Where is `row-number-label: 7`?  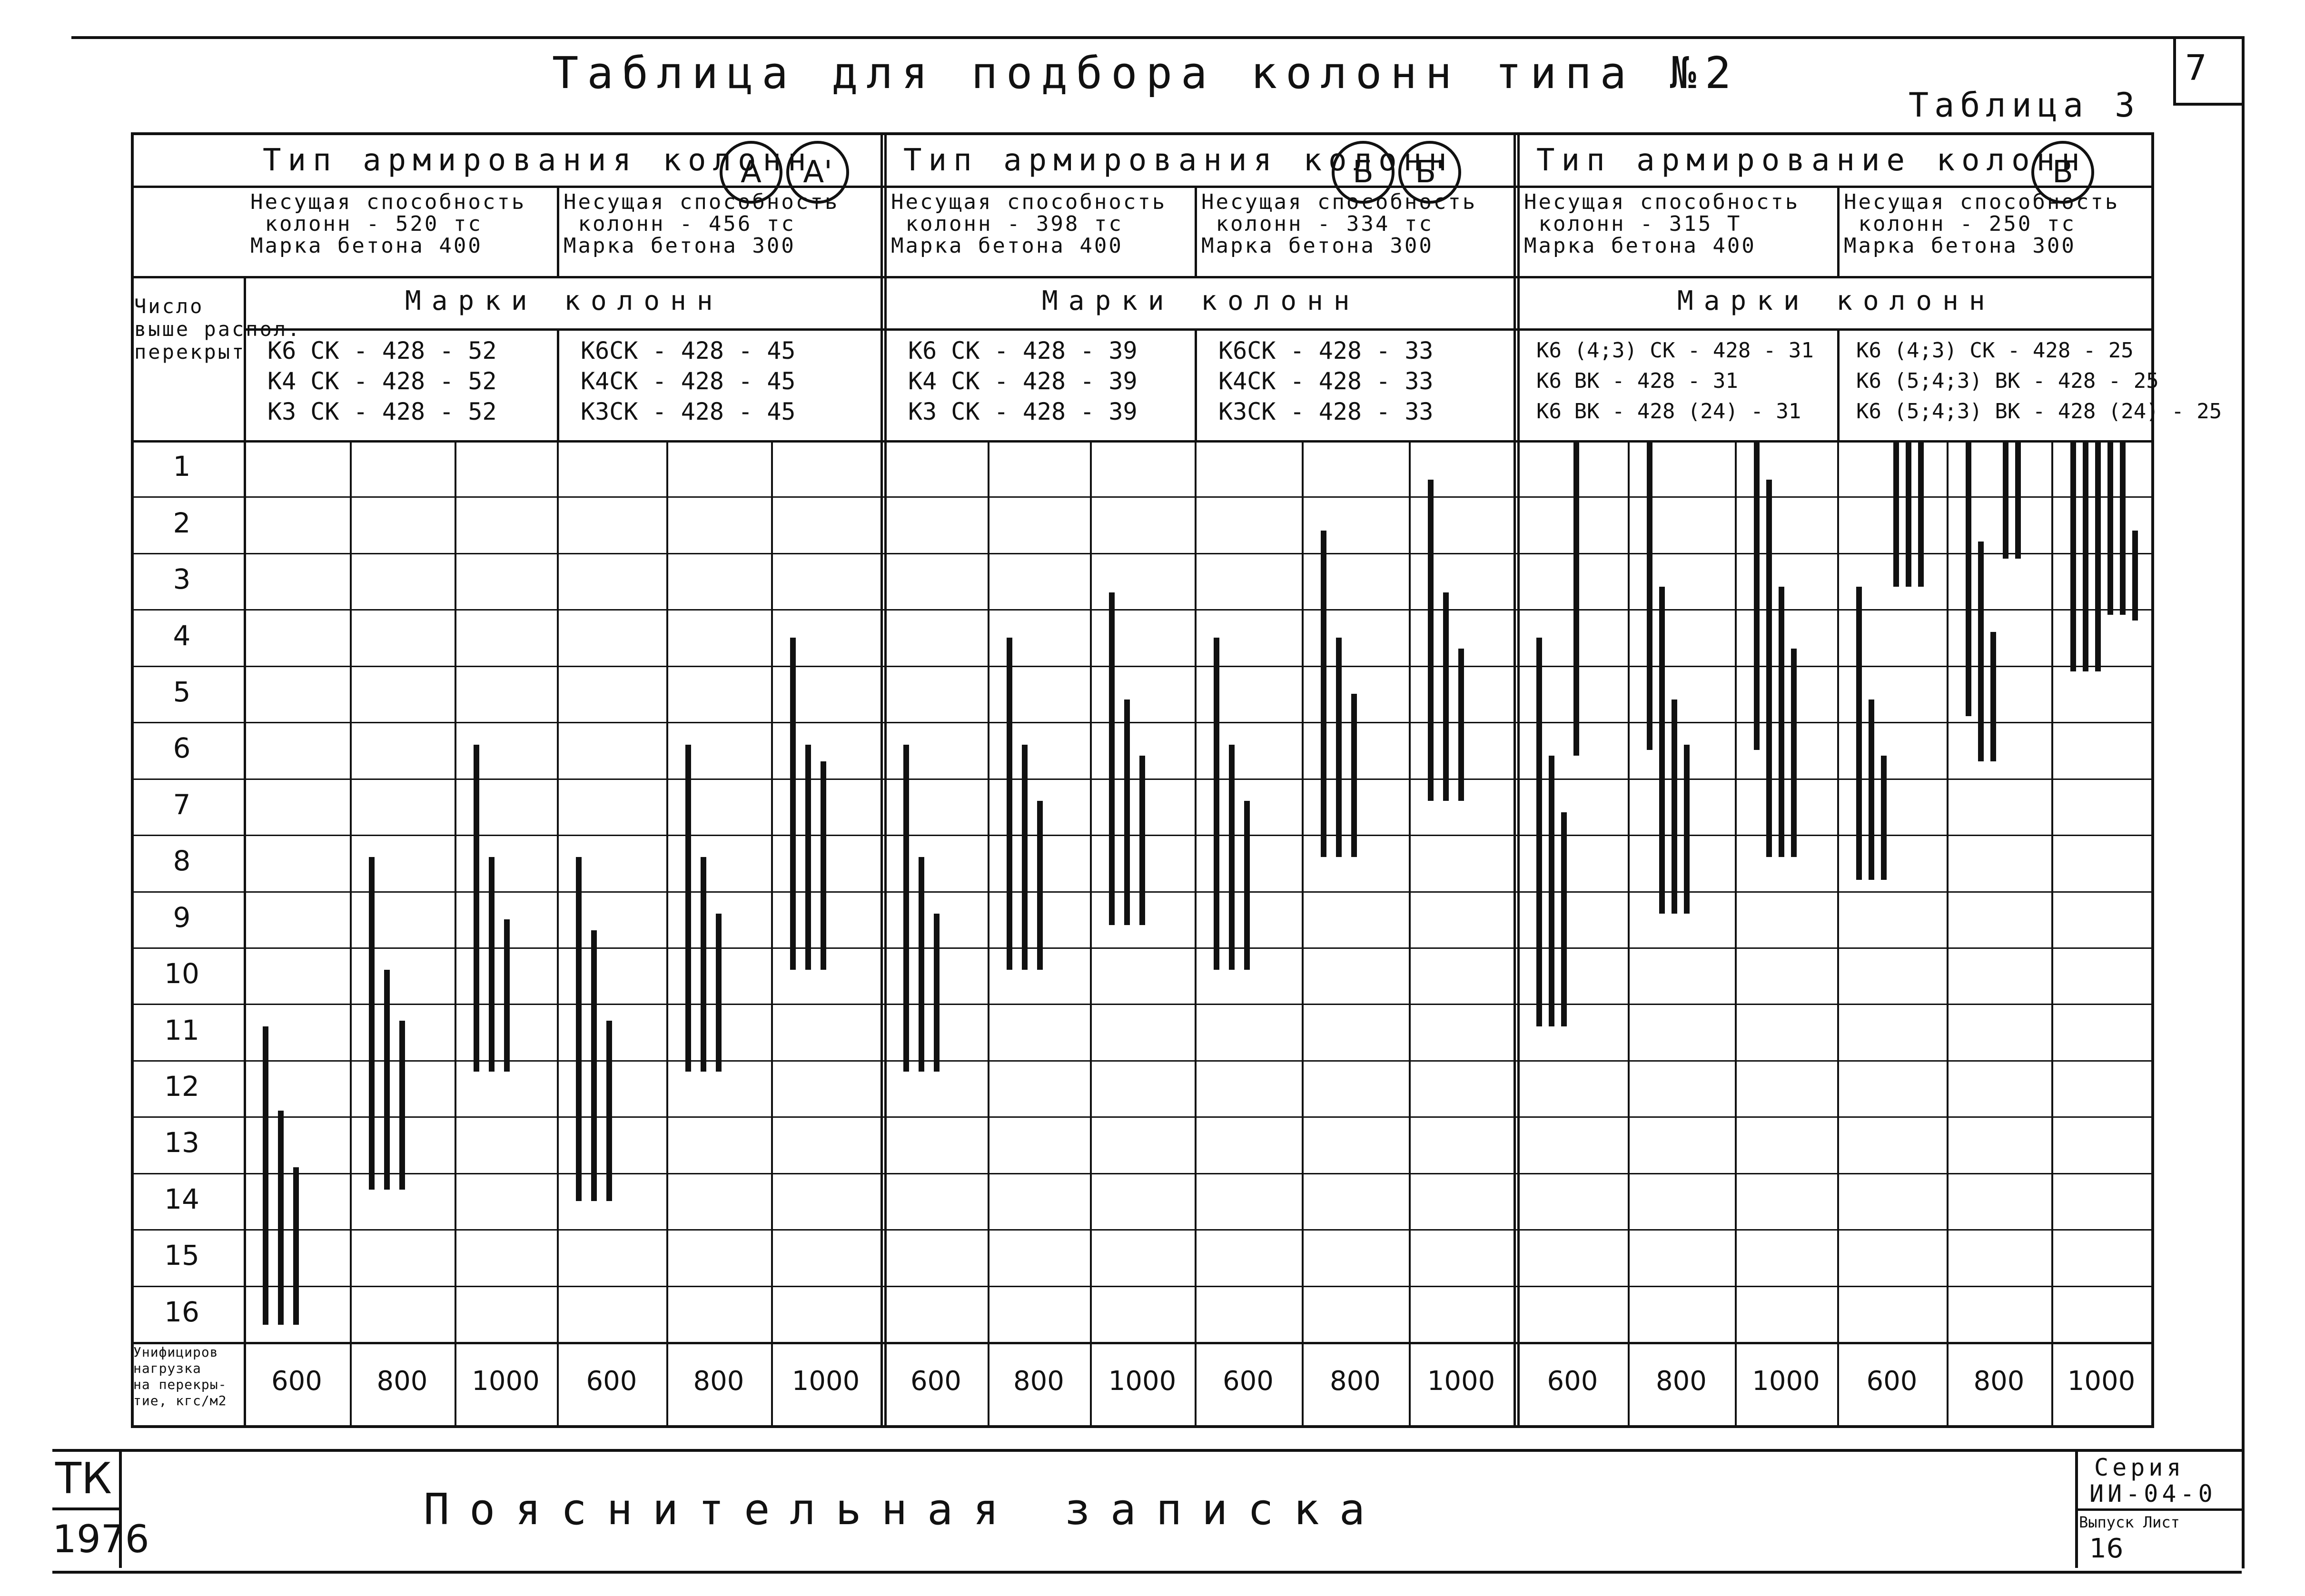
row-number-label: 7 is located at coordinates (182, 804).